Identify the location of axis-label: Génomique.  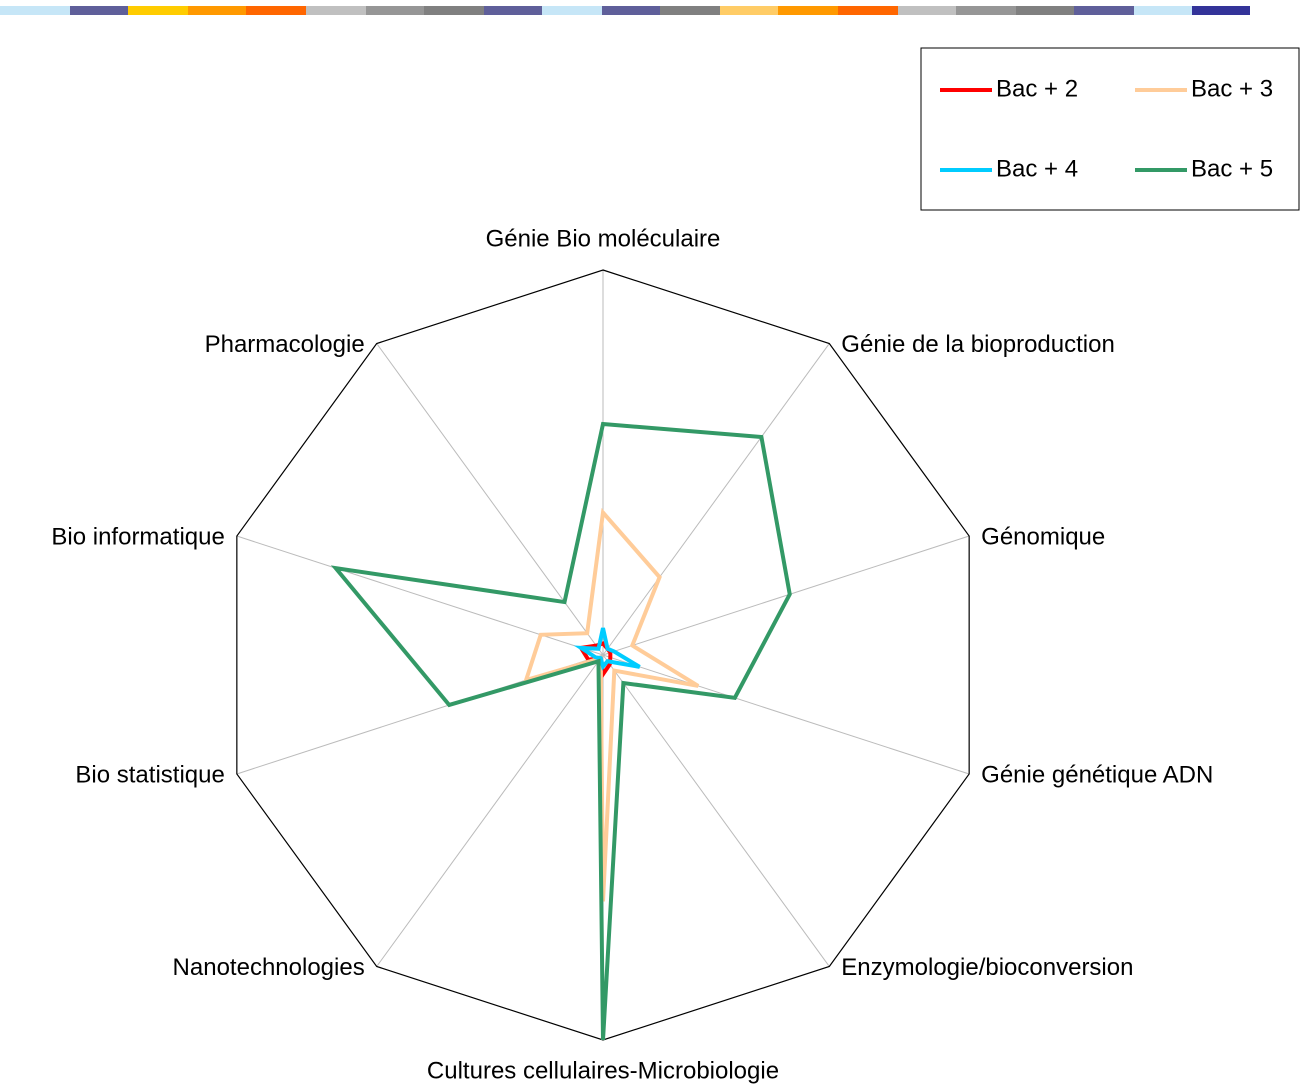
(1043, 536).